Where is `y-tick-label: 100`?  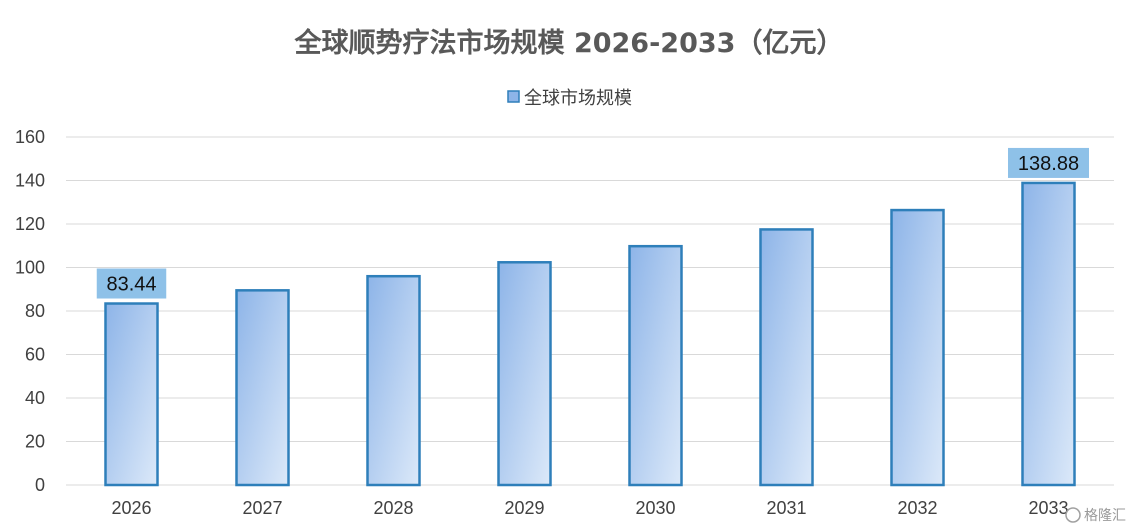 y-tick-label: 100 is located at coordinates (30, 268).